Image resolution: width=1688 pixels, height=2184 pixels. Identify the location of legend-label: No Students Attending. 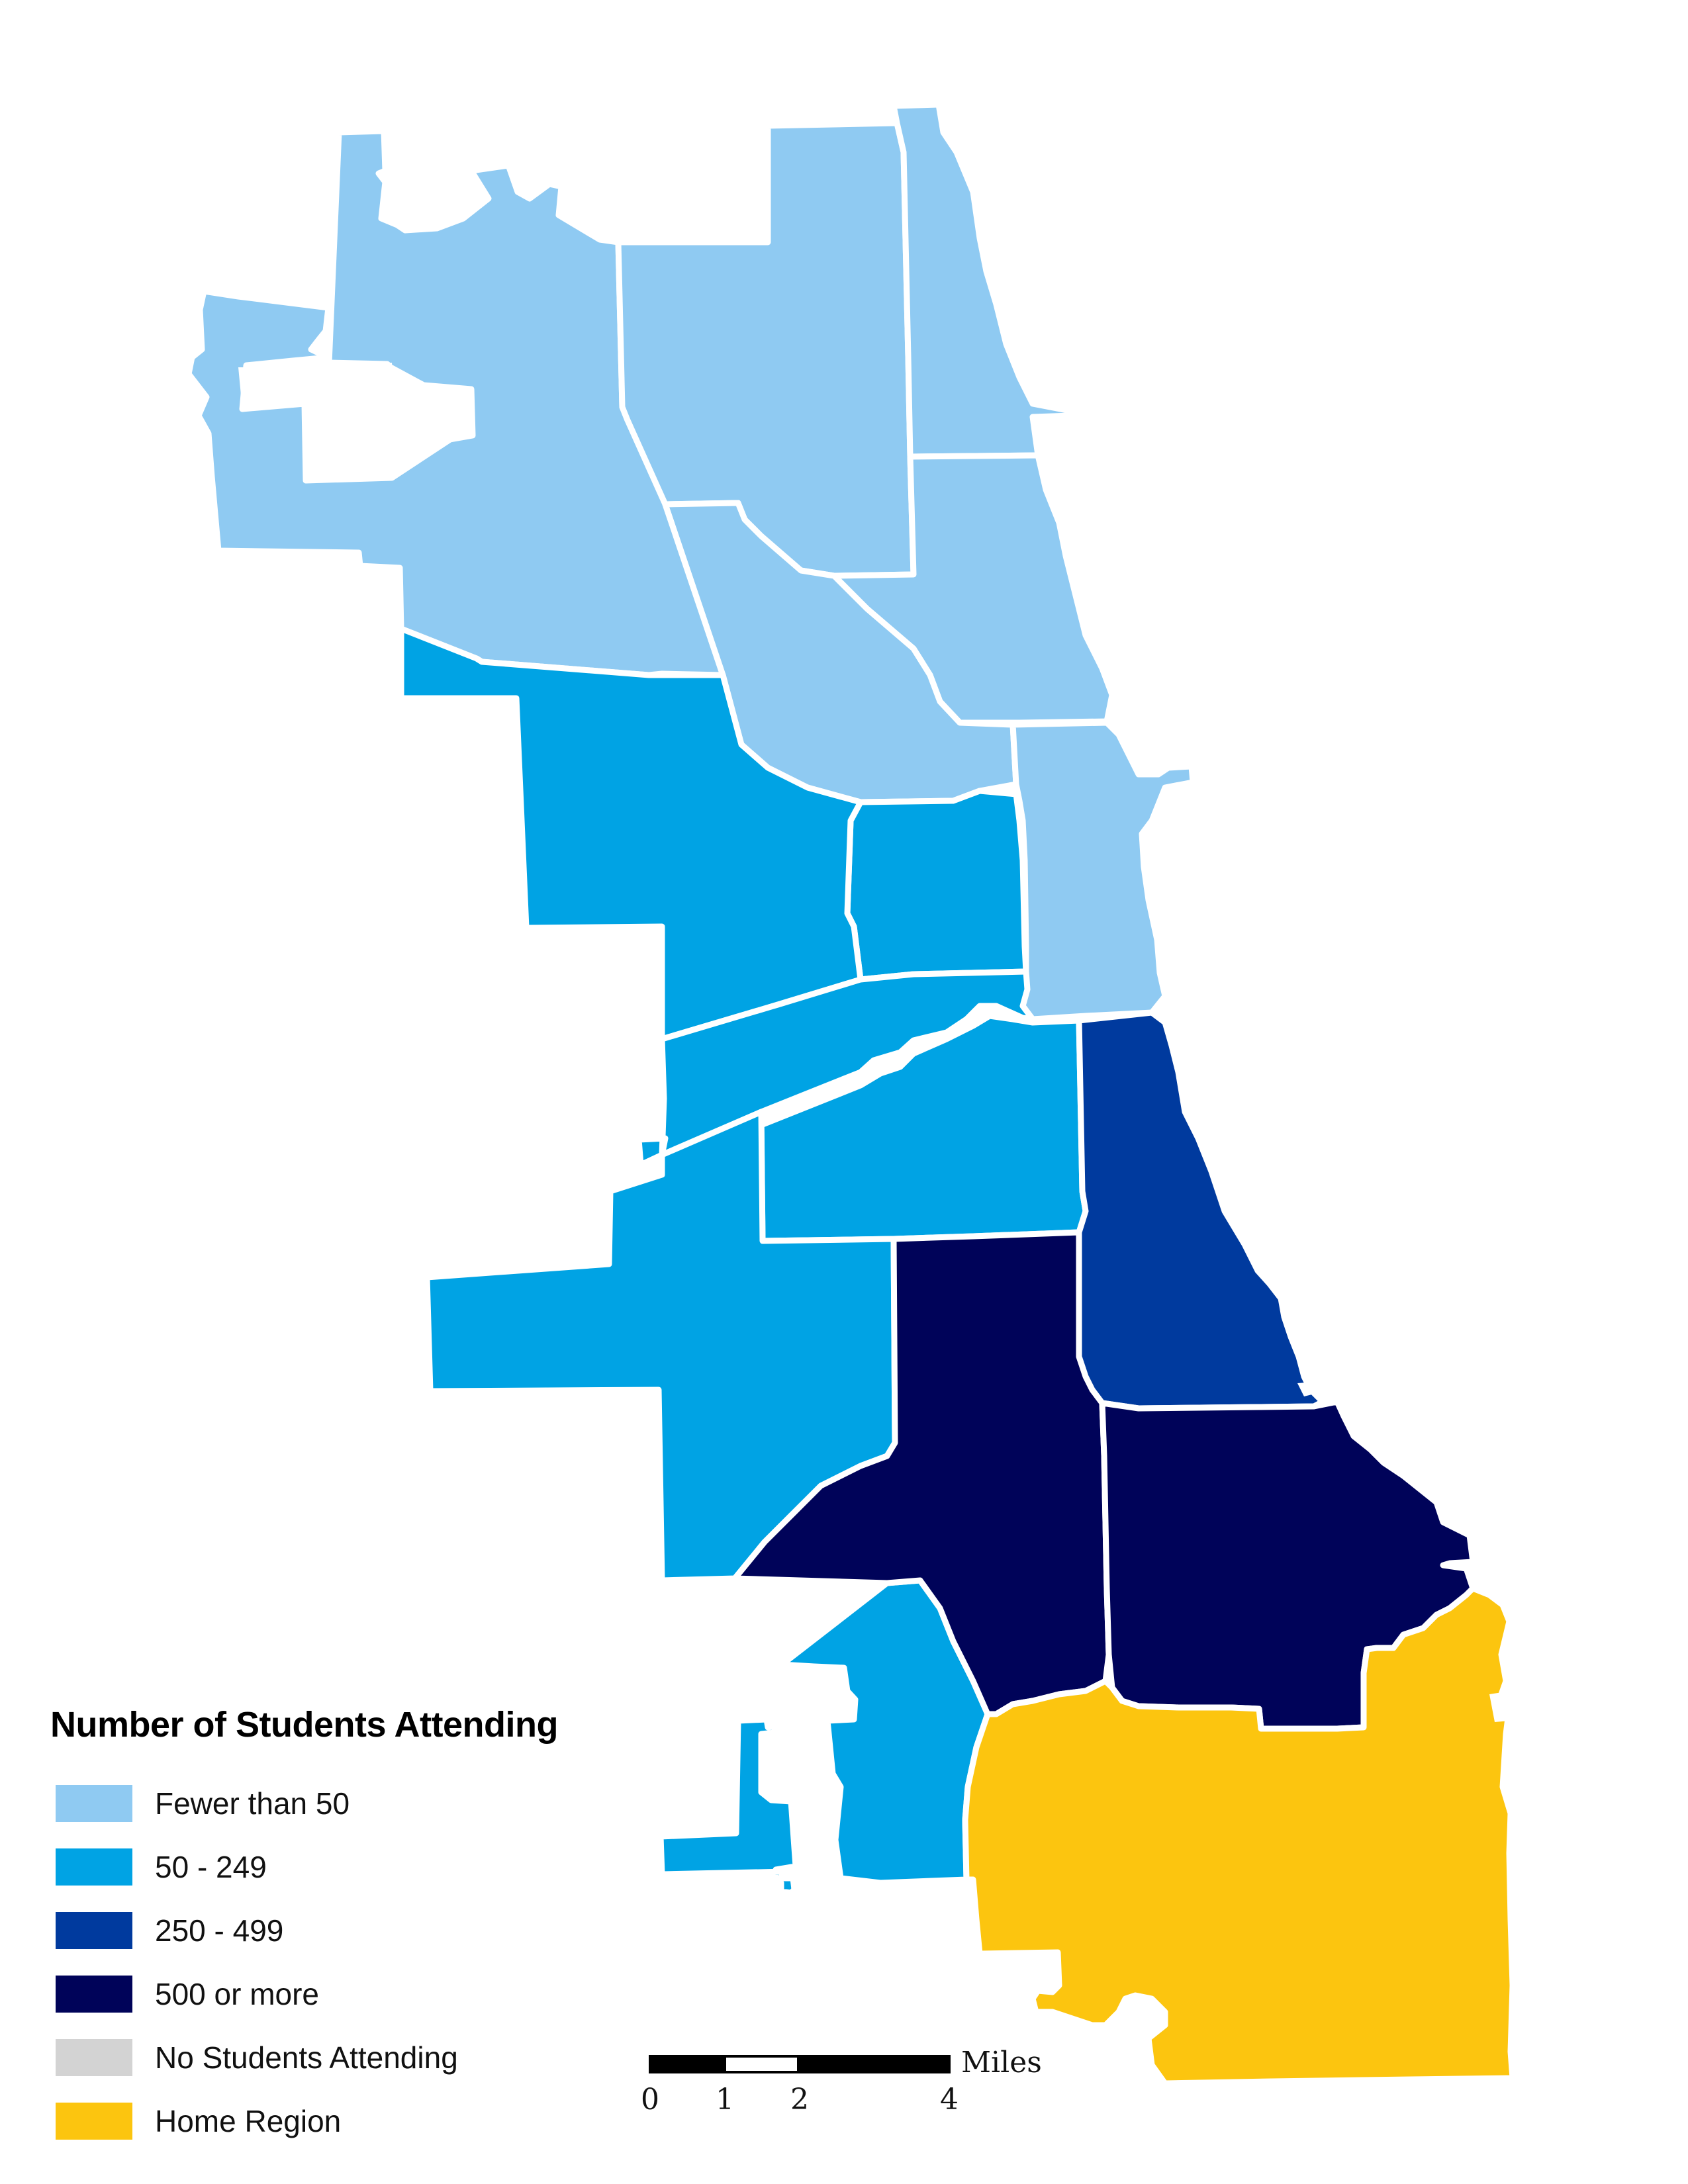
(306, 2057).